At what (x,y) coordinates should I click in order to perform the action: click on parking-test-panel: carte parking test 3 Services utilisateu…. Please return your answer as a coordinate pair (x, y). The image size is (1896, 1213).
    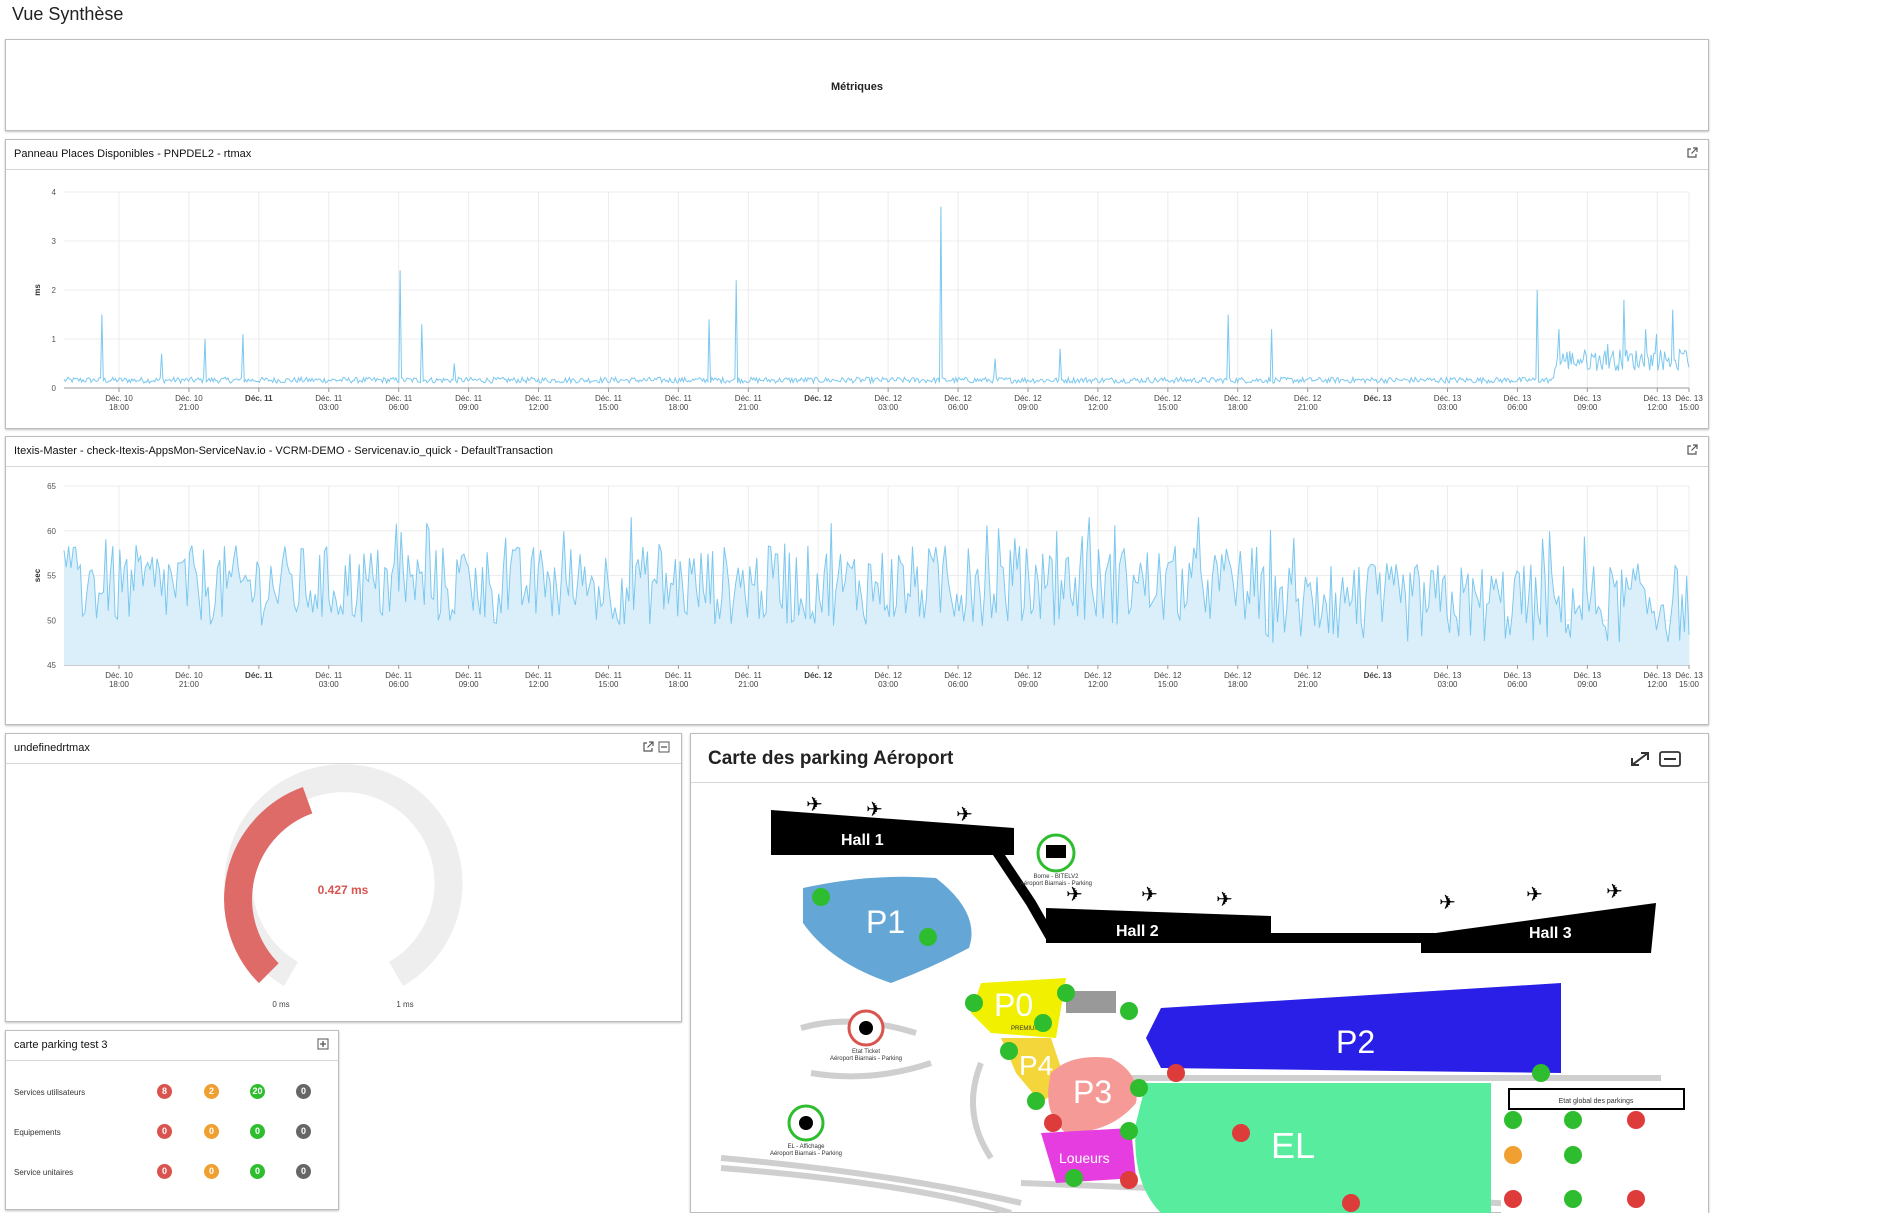
    Looking at the image, I should click on (172, 1120).